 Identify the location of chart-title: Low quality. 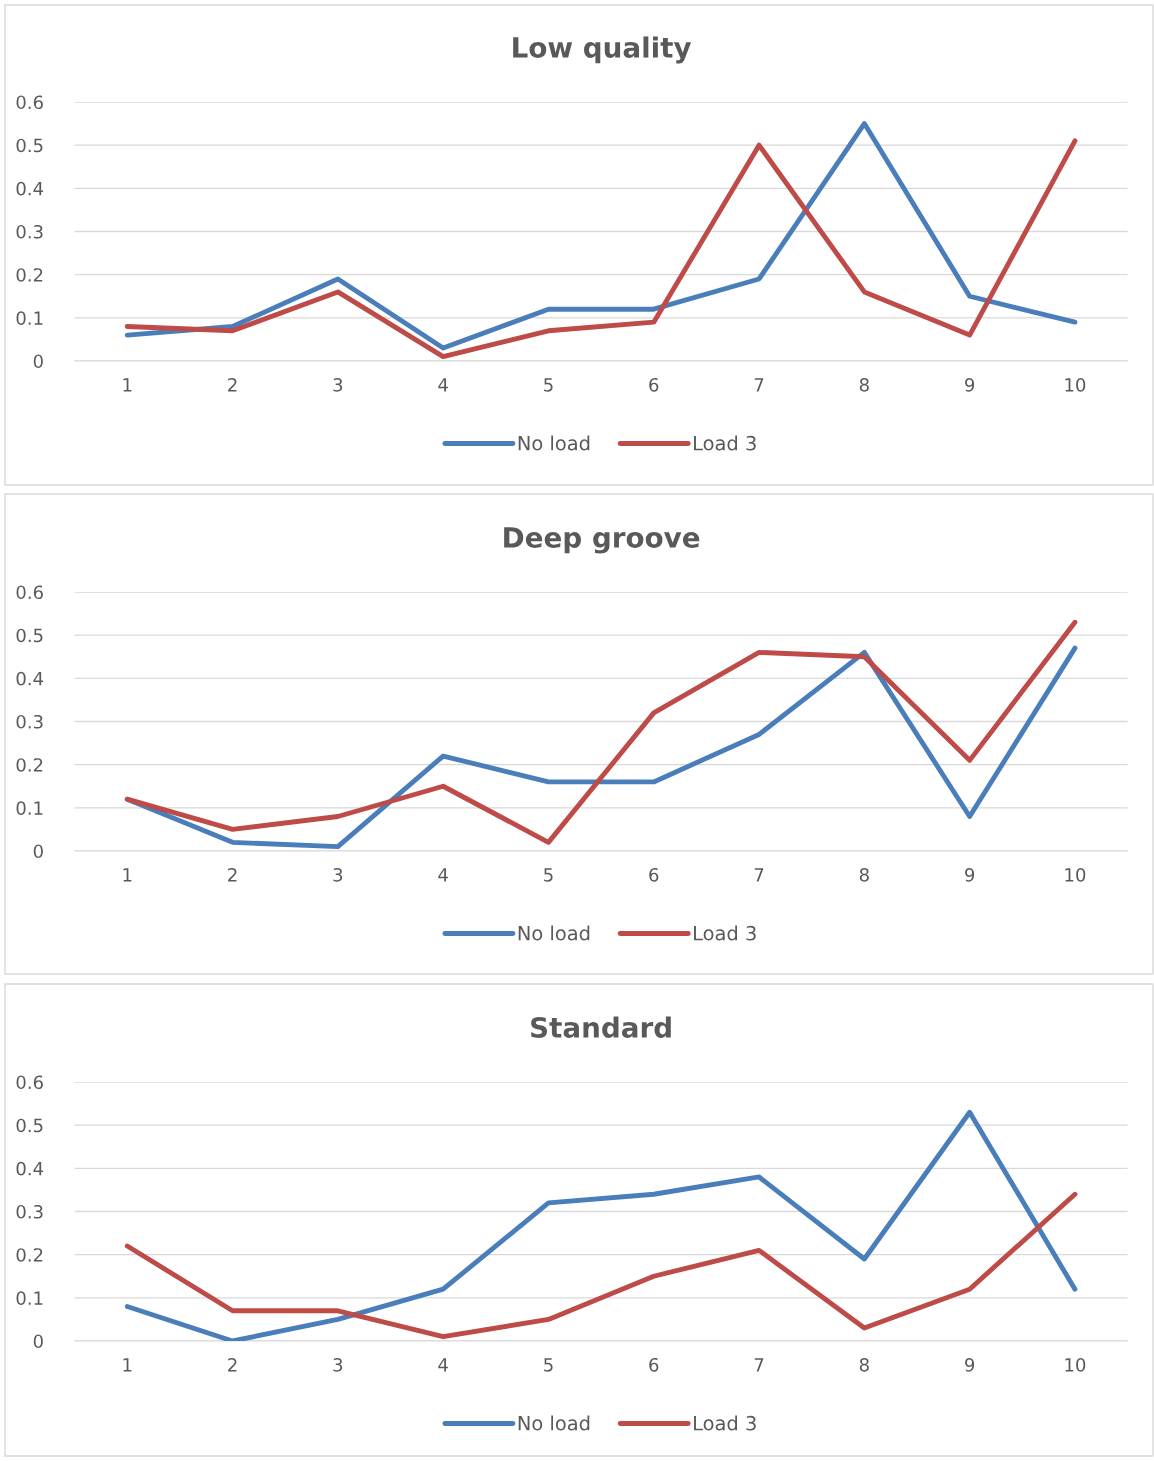
(602, 50).